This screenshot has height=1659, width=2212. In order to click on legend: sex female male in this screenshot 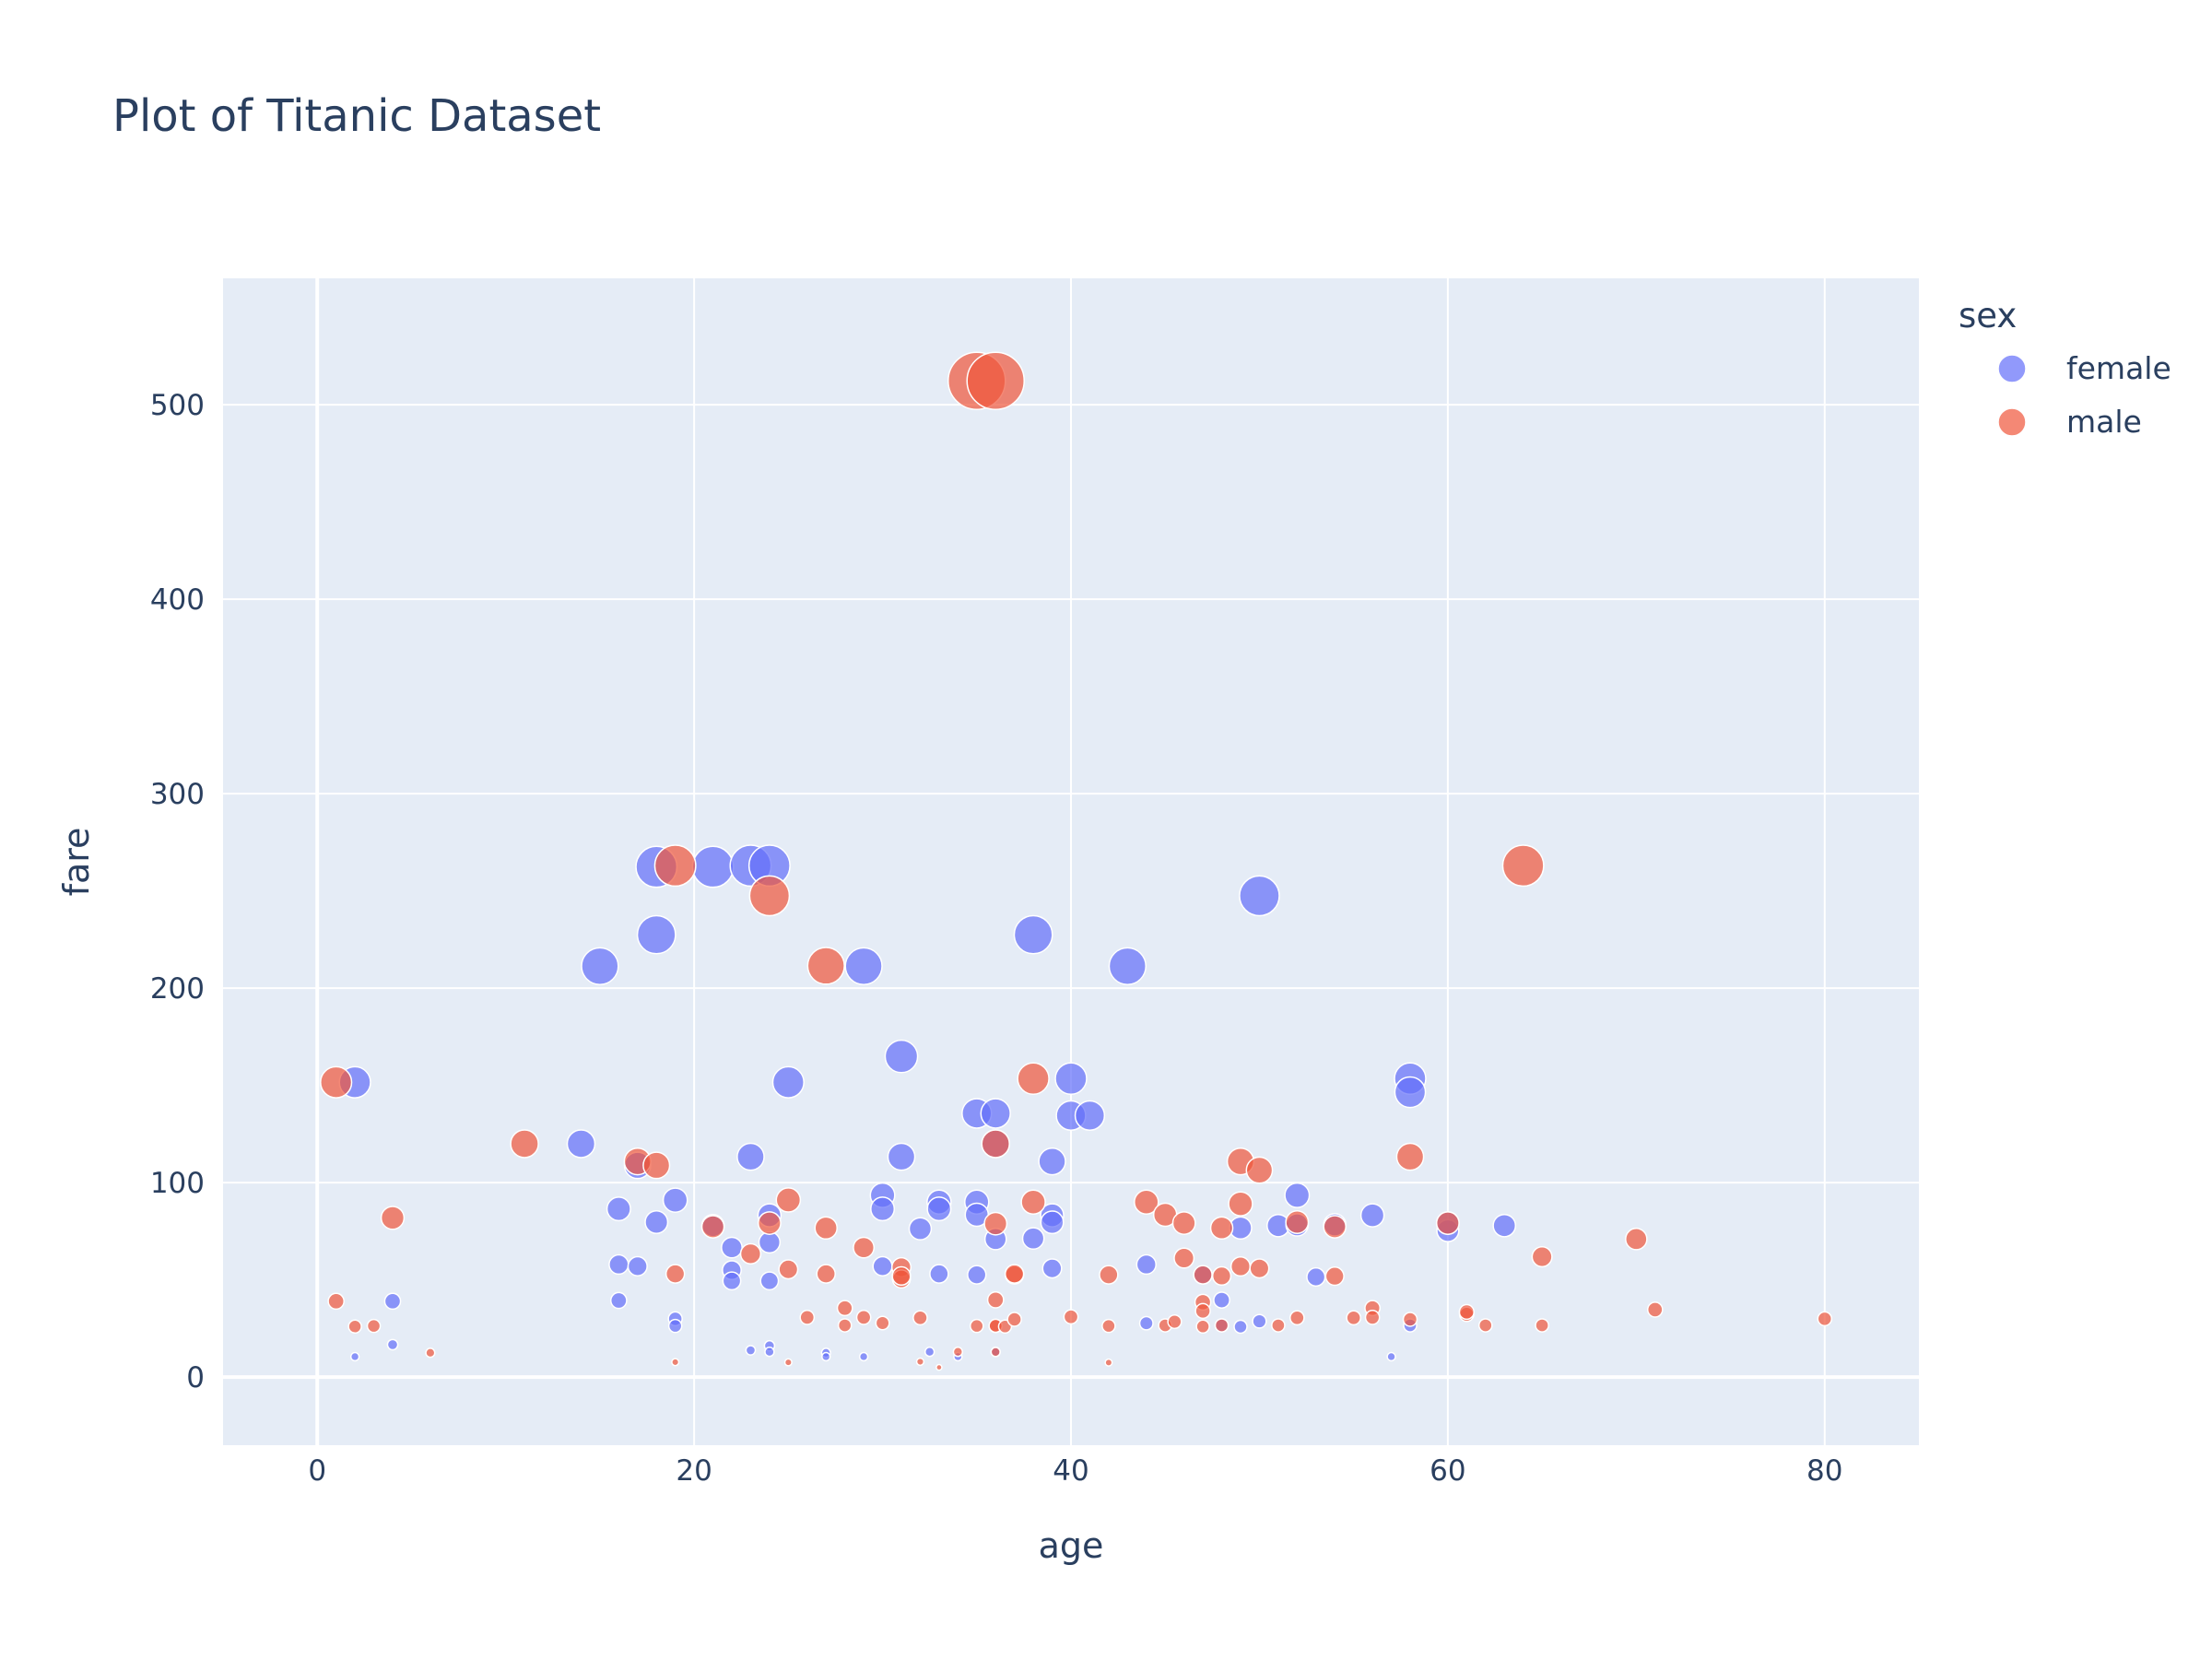, I will do `click(2065, 368)`.